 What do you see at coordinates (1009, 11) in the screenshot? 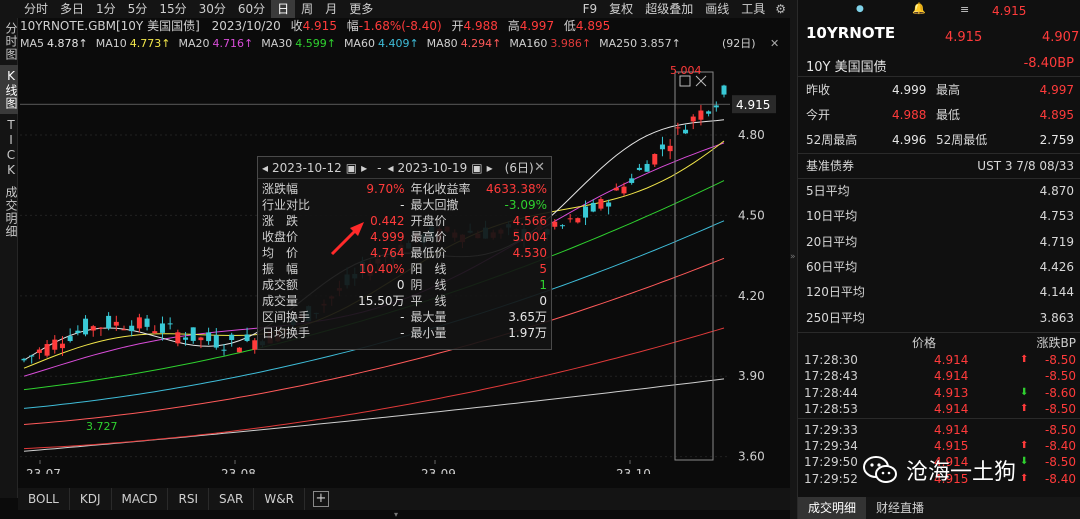
I see `top-price: 4.915` at bounding box center [1009, 11].